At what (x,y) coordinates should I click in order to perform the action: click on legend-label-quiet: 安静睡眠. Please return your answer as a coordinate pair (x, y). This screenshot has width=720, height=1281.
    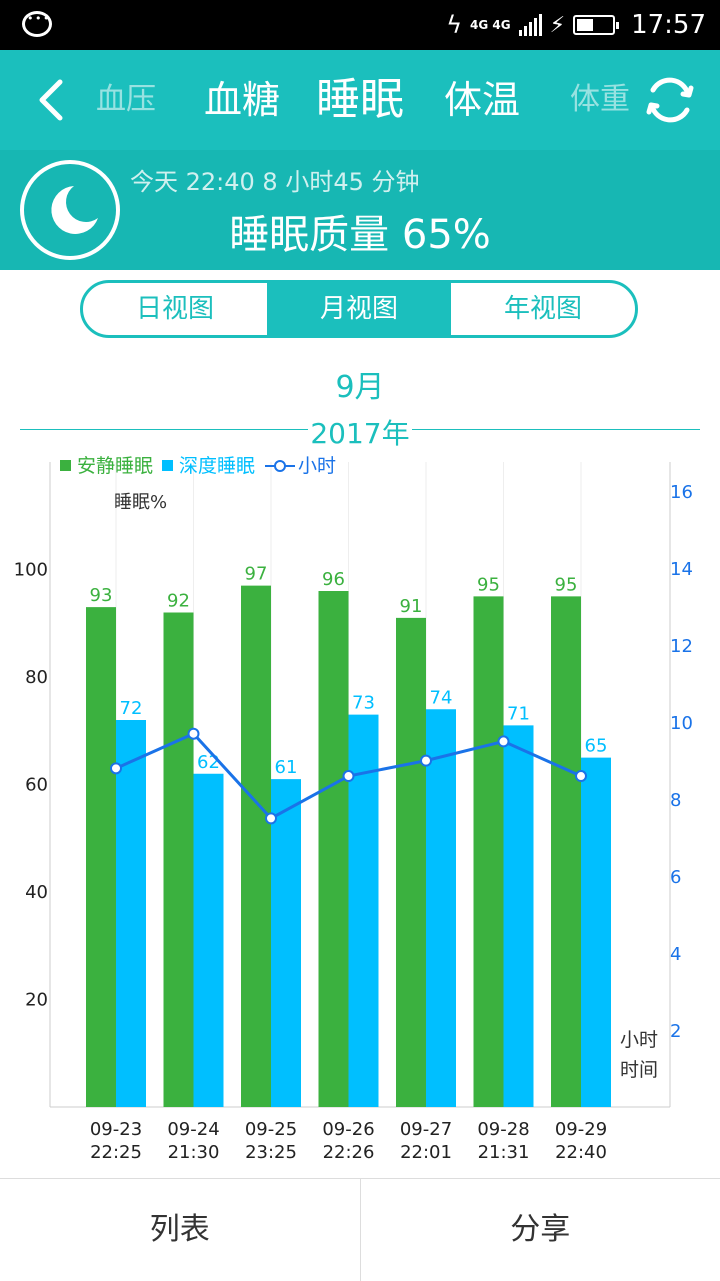
    Looking at the image, I should click on (115, 466).